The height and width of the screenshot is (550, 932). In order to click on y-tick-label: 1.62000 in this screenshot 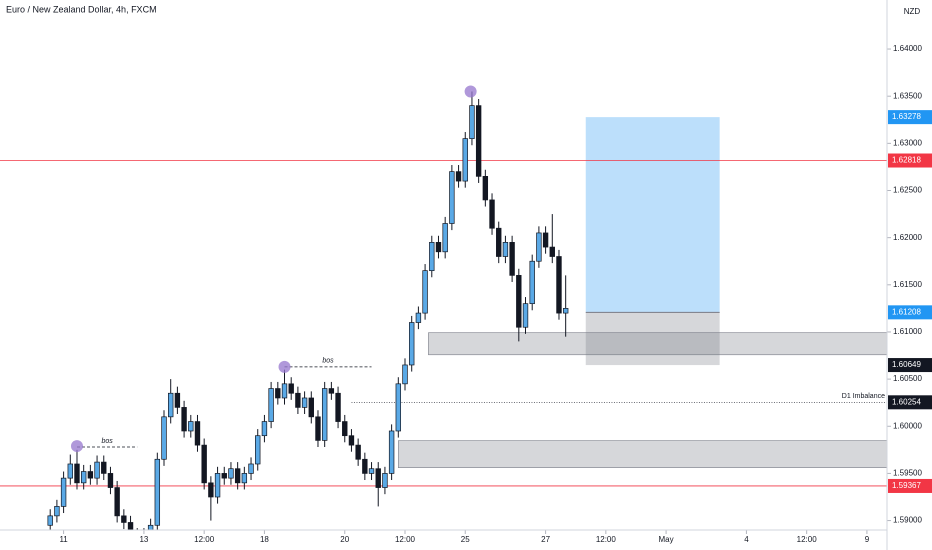, I will do `click(907, 237)`.